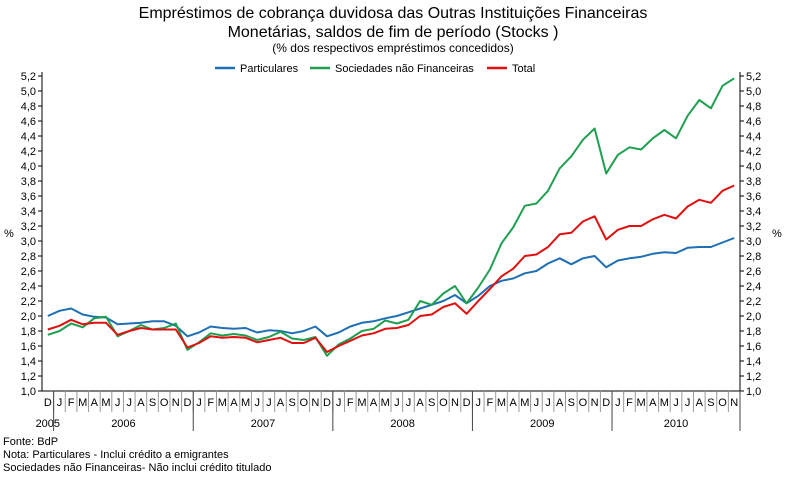  What do you see at coordinates (28, 392) in the screenshot?
I see `y-tick-label-left: 1,0` at bounding box center [28, 392].